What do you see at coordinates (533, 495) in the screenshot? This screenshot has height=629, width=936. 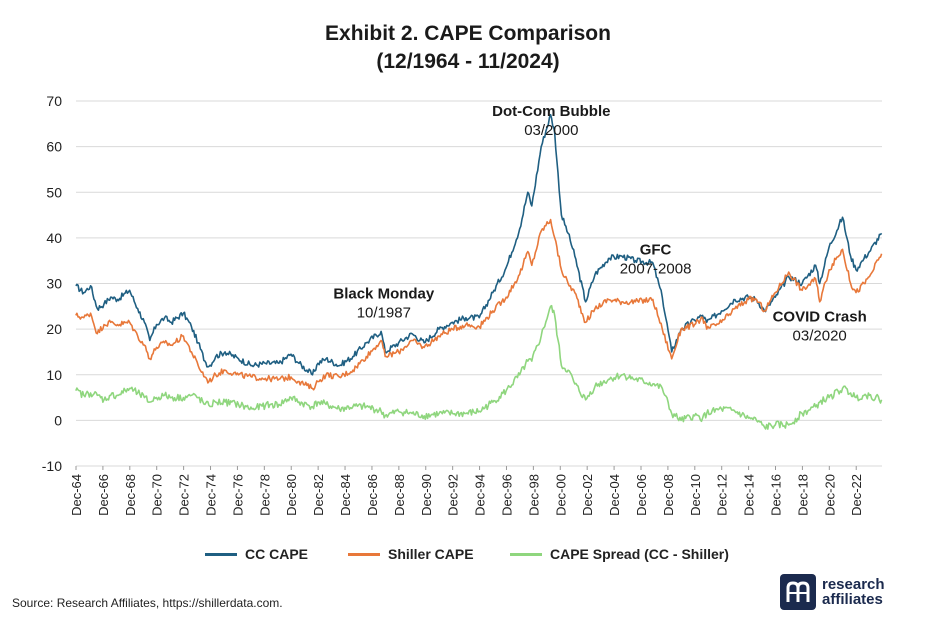 I see `x-tick-label: Dec-98` at bounding box center [533, 495].